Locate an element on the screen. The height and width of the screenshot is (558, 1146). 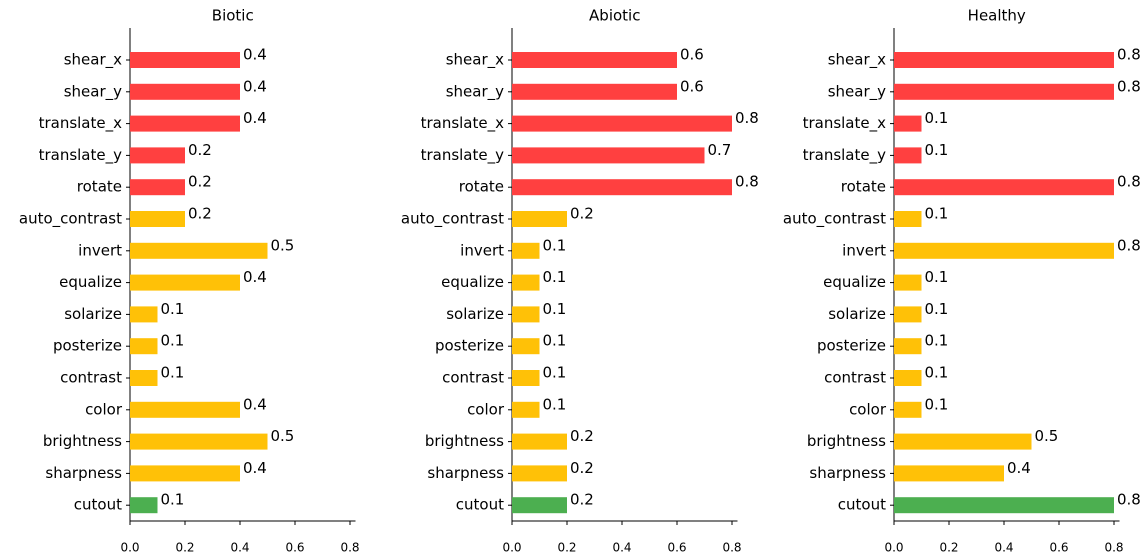
y-tick-label: translate_x is located at coordinates (845, 123).